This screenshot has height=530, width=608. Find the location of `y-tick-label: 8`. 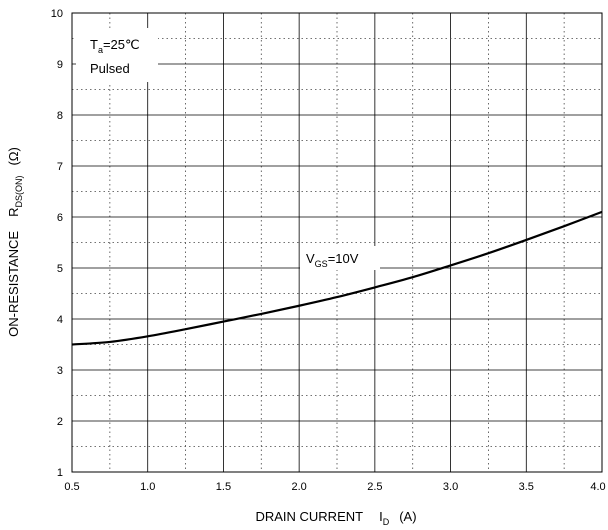

y-tick-label: 8 is located at coordinates (60, 116).